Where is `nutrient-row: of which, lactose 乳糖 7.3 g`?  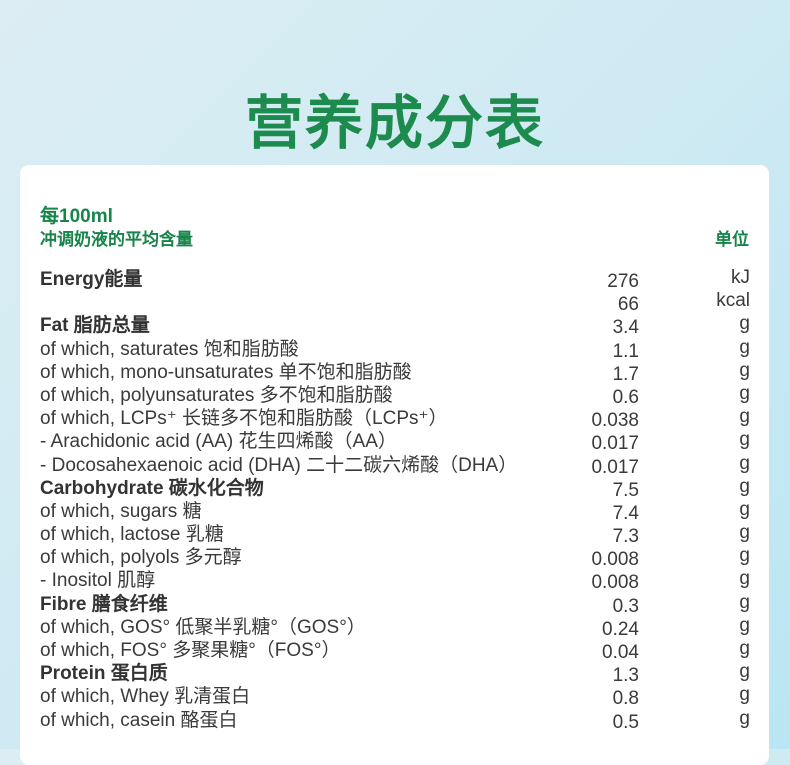 nutrient-row: of which, lactose 乳糖 7.3 g is located at coordinates (395, 535).